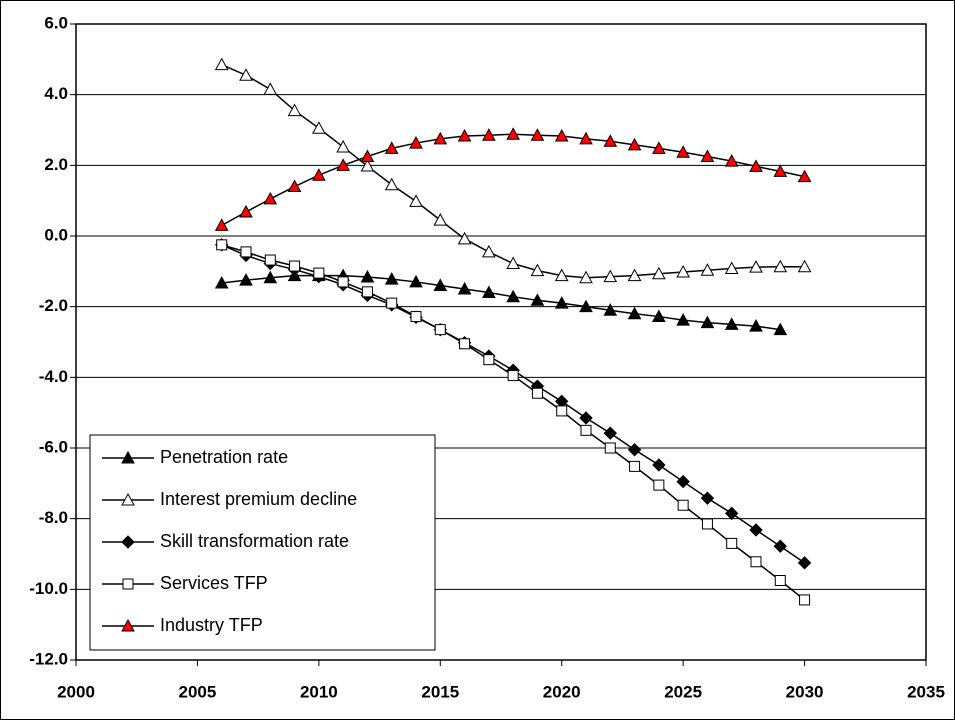  What do you see at coordinates (53, 446) in the screenshot?
I see `y-tick-label: -6.0` at bounding box center [53, 446].